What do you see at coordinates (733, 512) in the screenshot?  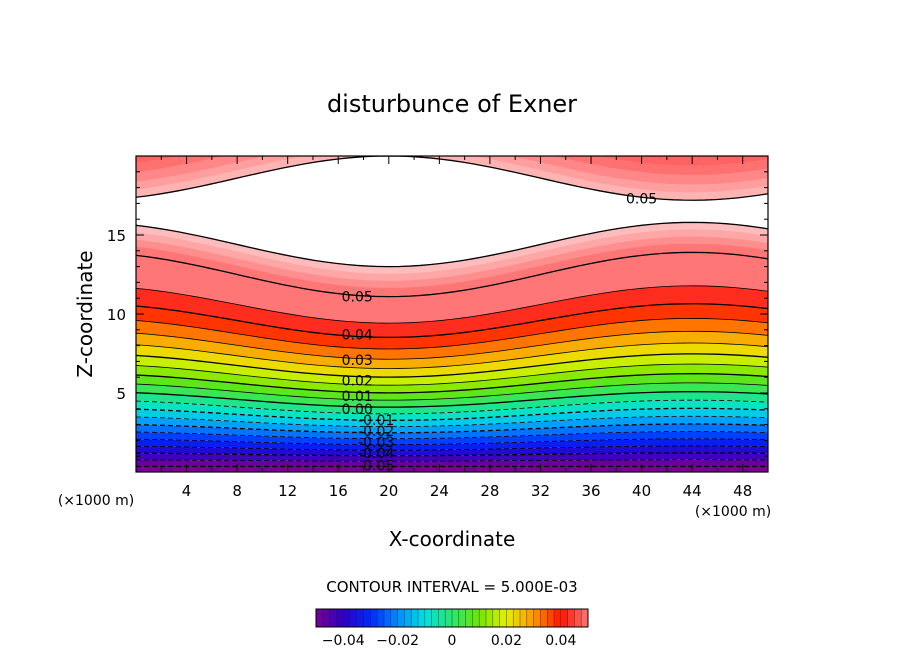 I see `y-unit-label: (×1000 m)` at bounding box center [733, 512].